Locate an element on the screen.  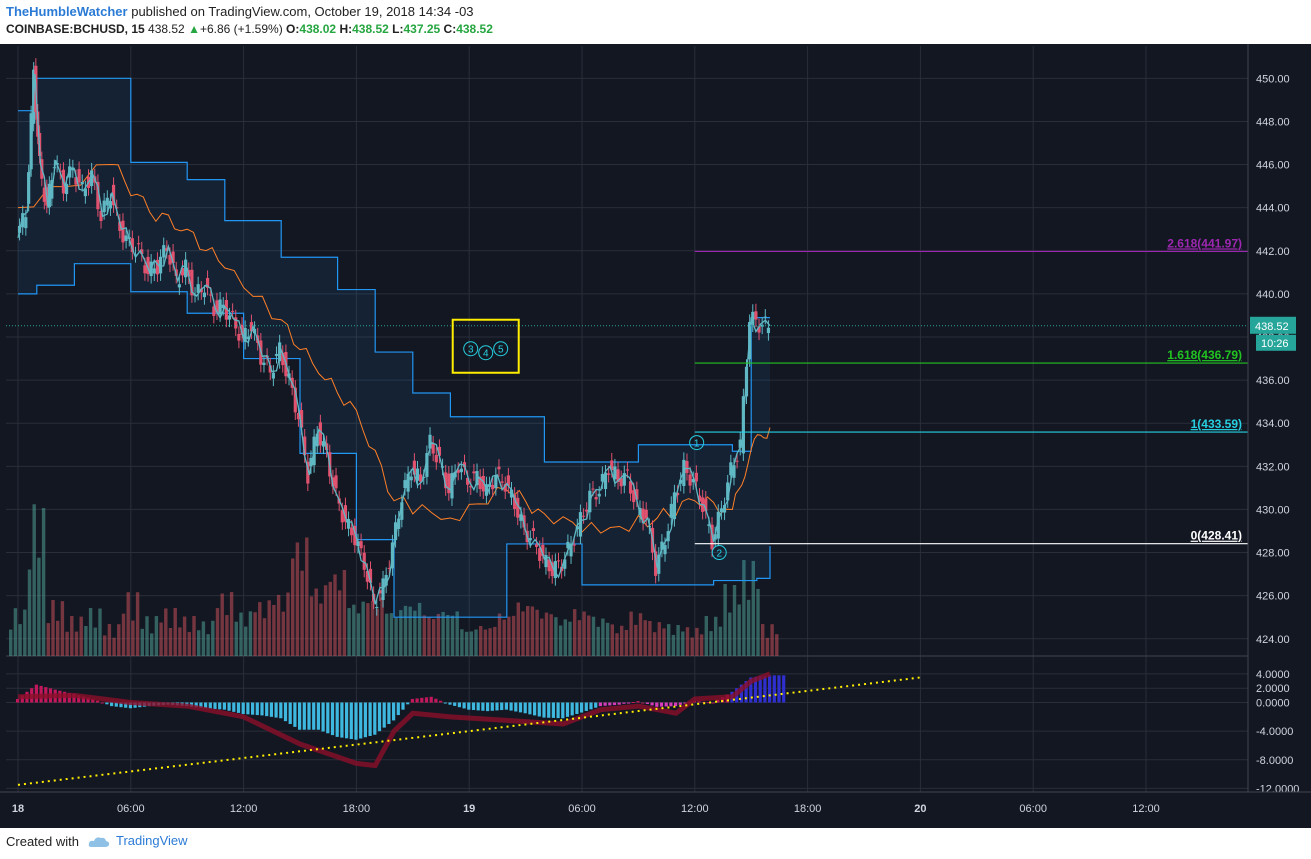
wave-circle is located at coordinates (719, 553).